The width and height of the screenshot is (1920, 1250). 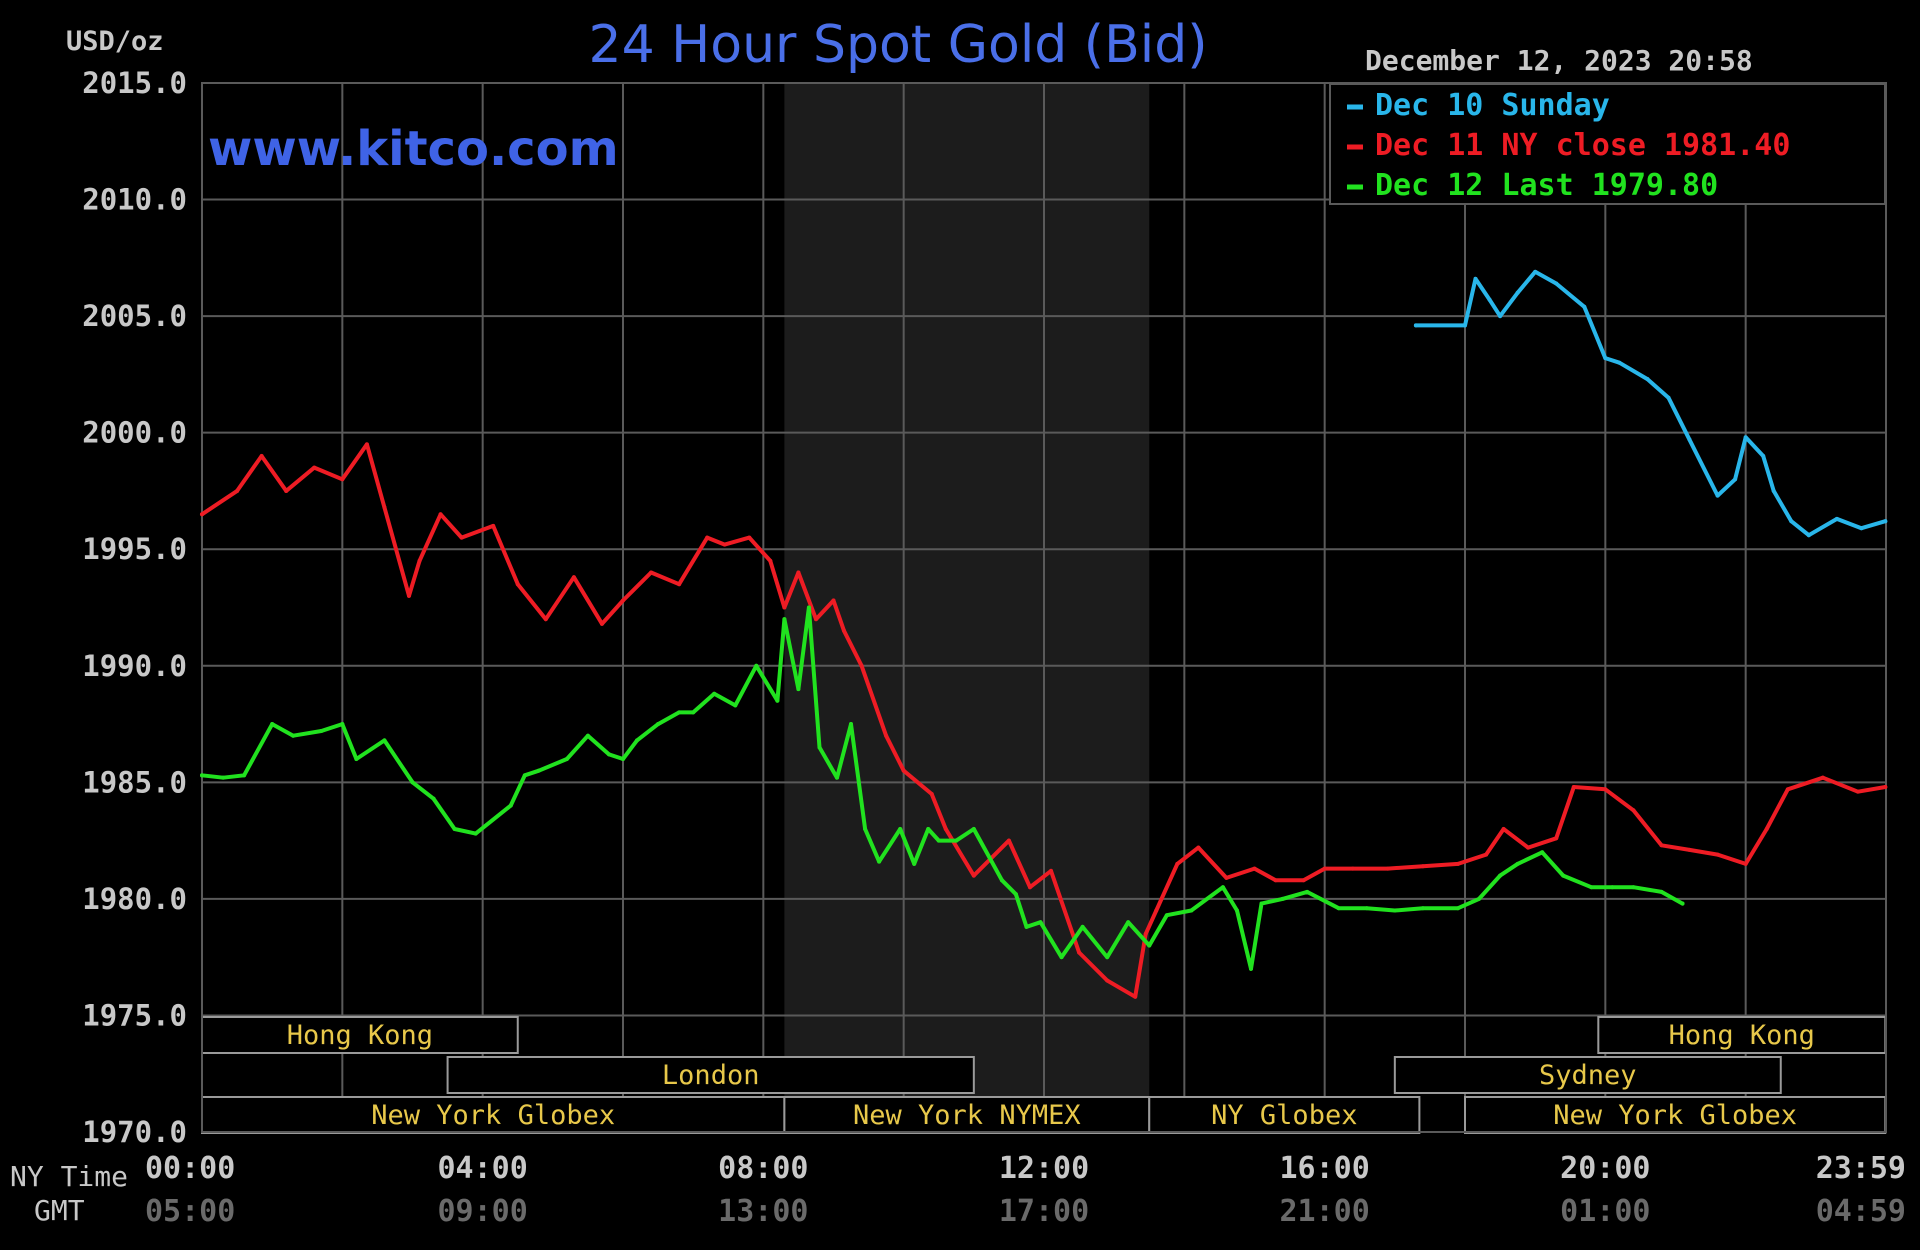 I want to click on x-tick-label-gmt: 04:59, so click(x=1861, y=1211).